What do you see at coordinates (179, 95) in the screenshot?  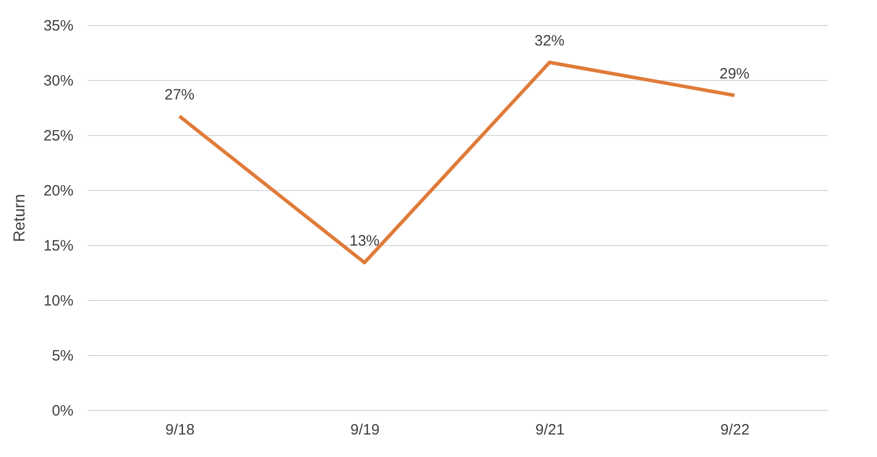 I see `data-label: 27%` at bounding box center [179, 95].